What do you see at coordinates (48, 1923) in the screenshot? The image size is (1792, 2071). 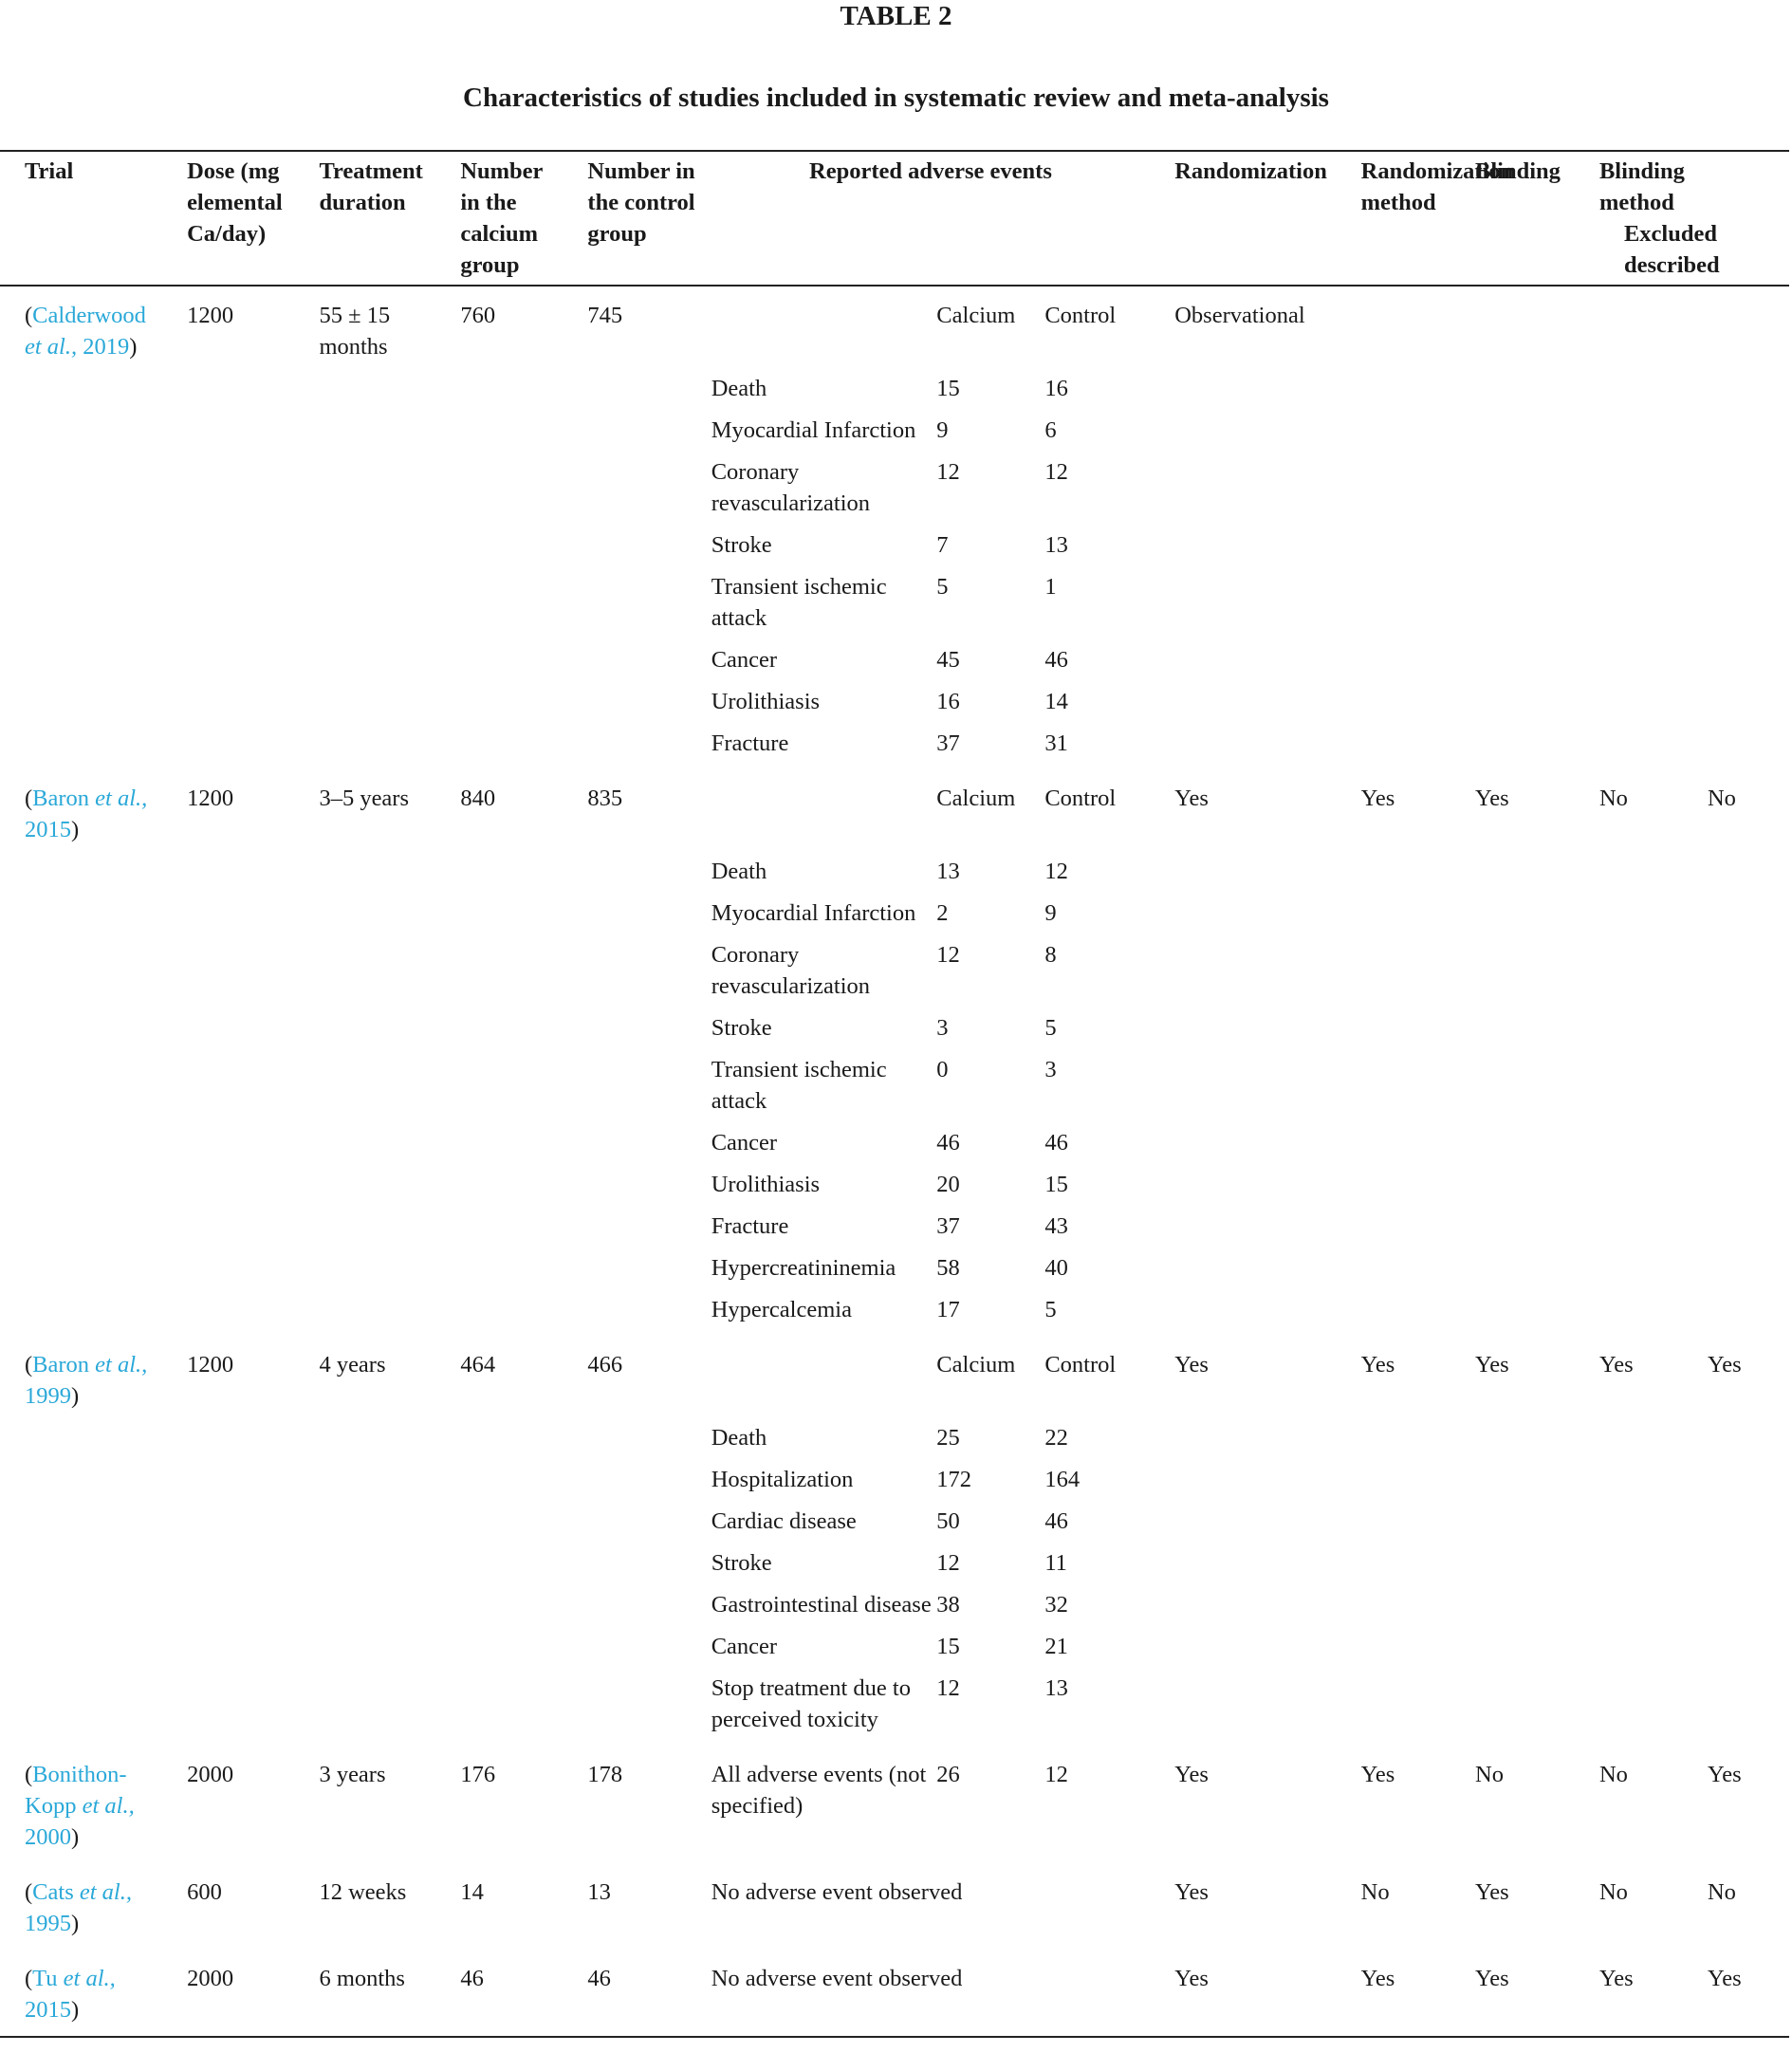 I see `ref-year: 1995` at bounding box center [48, 1923].